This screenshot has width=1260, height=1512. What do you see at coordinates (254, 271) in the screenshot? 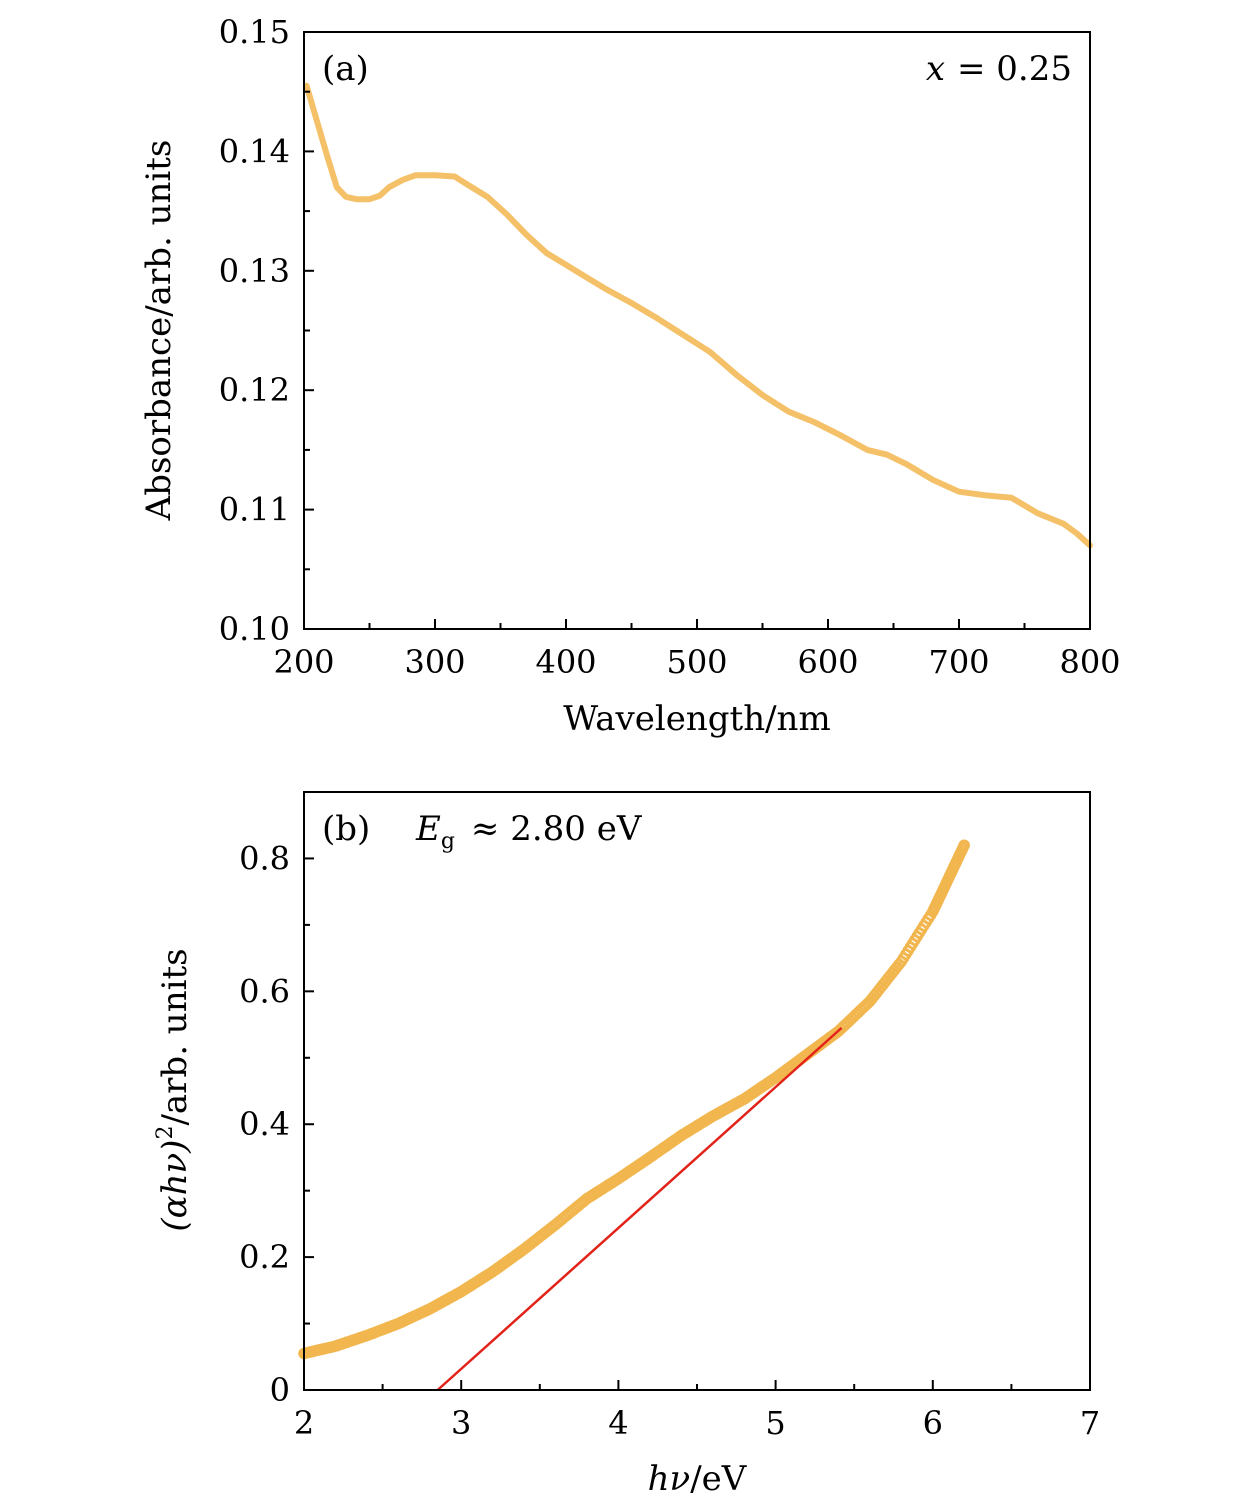
I see `y-tick-label: 0.13` at bounding box center [254, 271].